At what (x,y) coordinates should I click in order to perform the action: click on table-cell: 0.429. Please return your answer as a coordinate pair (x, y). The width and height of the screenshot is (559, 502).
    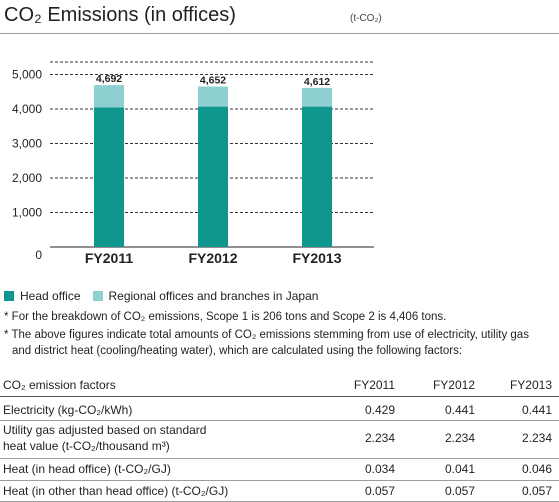
    Looking at the image, I should click on (379, 410).